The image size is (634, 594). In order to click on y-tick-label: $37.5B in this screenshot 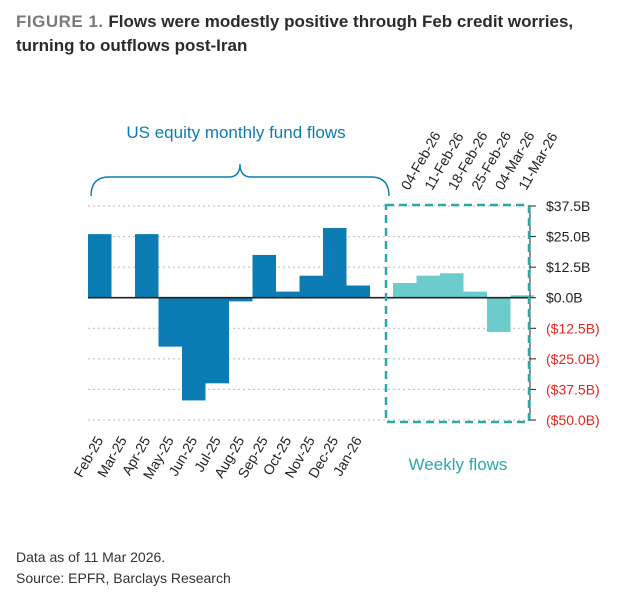, I will do `click(568, 206)`.